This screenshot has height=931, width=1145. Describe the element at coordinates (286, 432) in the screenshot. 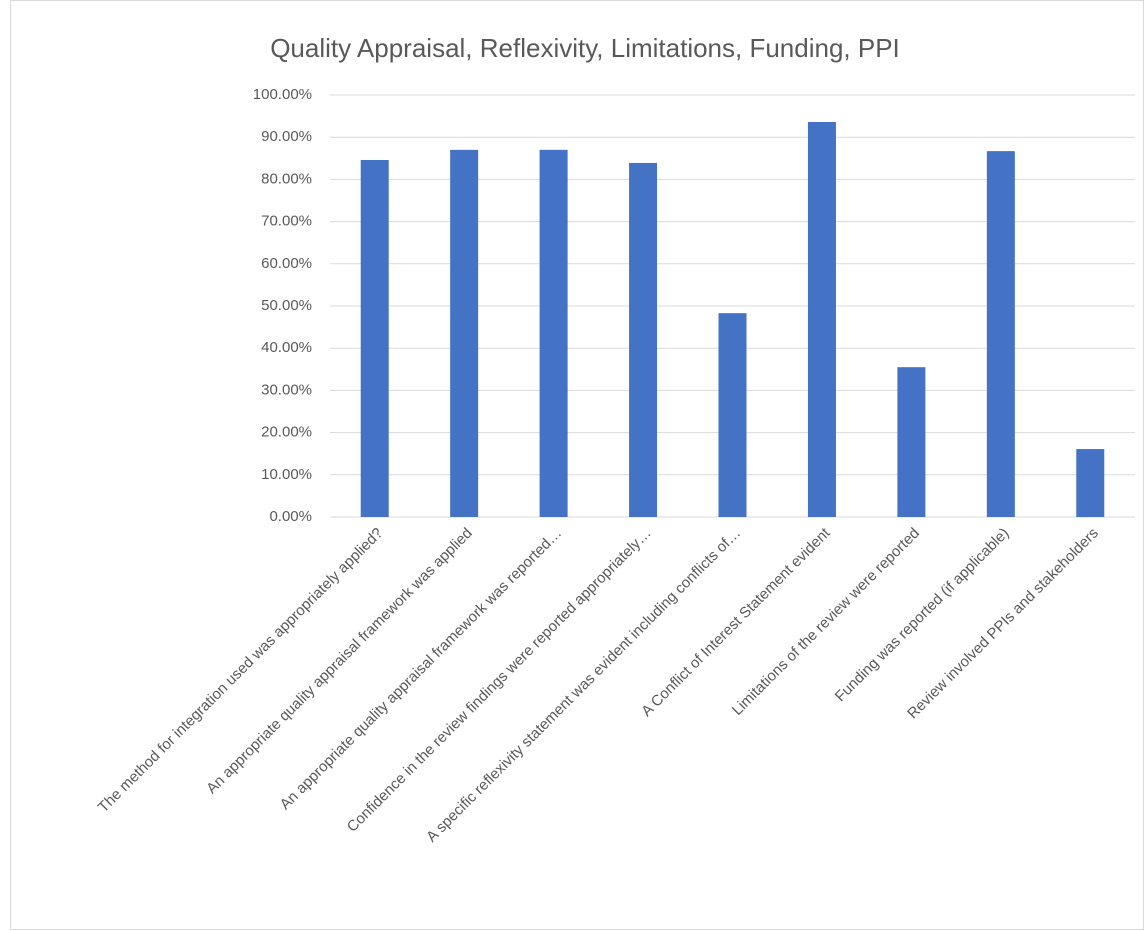

I see `y-tick-label: 20.00%` at that location.